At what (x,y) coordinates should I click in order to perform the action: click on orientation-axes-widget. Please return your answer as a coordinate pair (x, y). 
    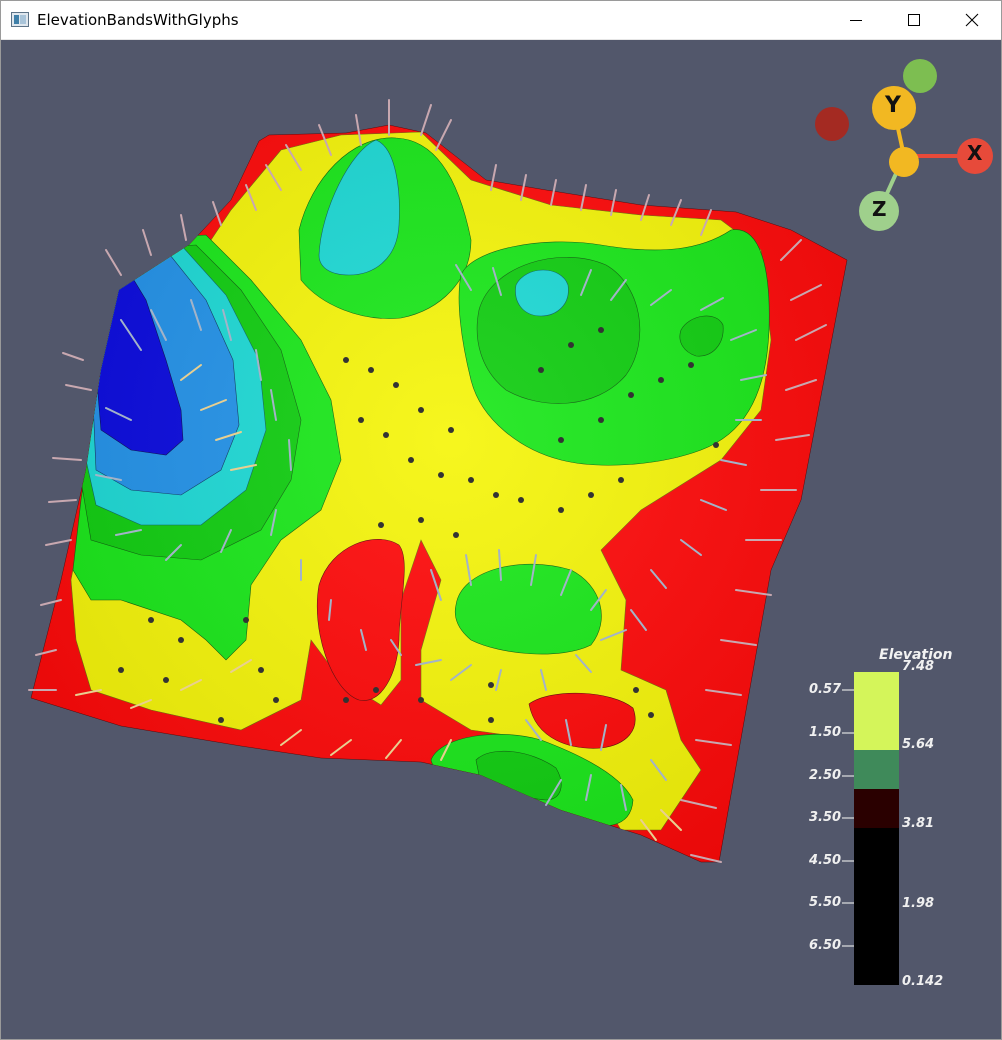
    Looking at the image, I should click on (904, 145).